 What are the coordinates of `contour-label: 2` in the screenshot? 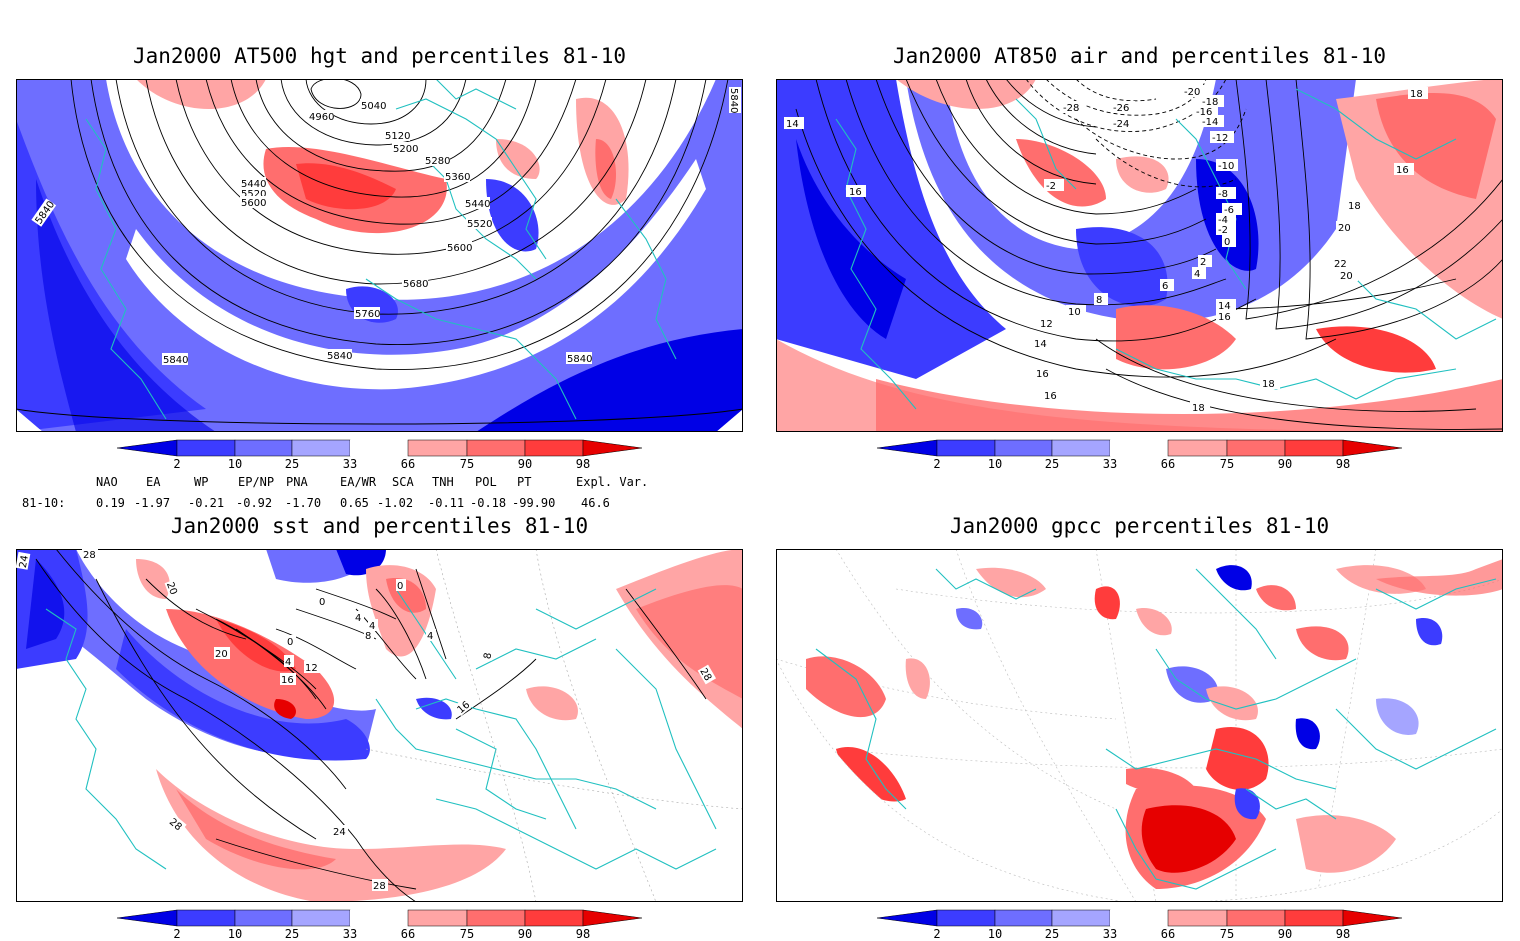 It's located at (1203, 262).